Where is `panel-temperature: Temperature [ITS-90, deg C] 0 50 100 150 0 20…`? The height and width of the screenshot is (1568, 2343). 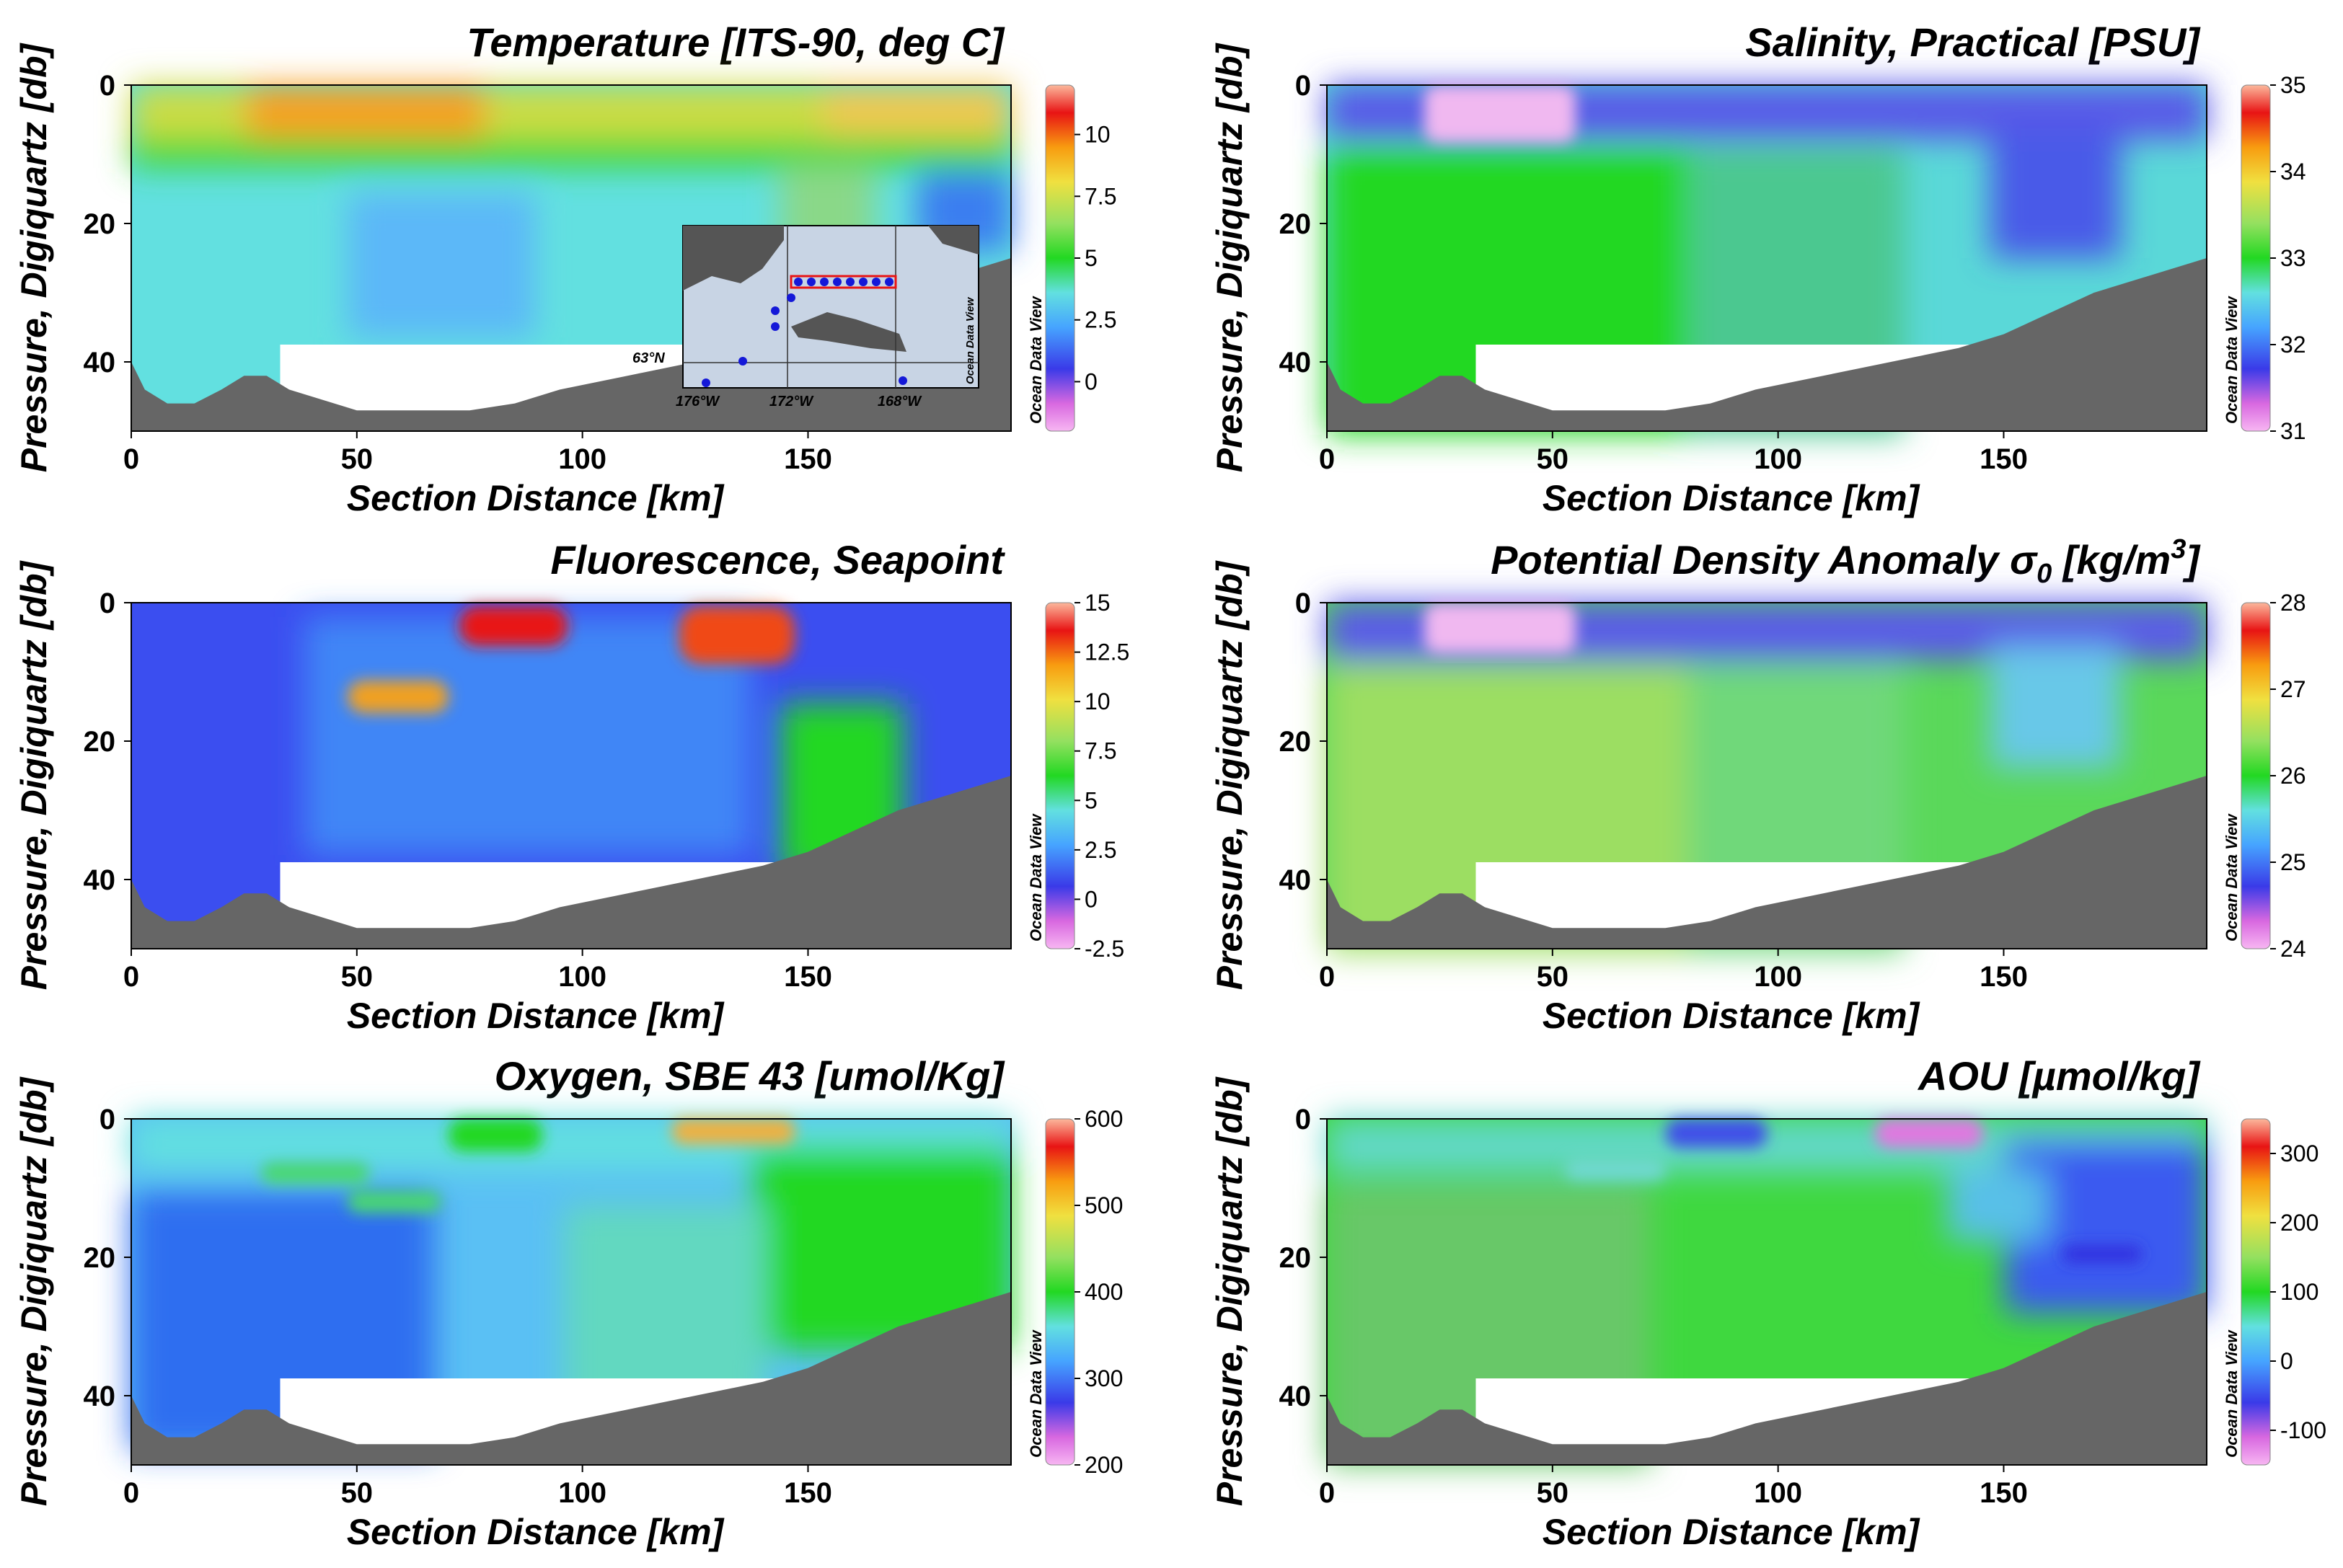
panel-temperature: Temperature [ITS-90, deg C] 0 50 100 150 0 20… is located at coordinates (565, 268).